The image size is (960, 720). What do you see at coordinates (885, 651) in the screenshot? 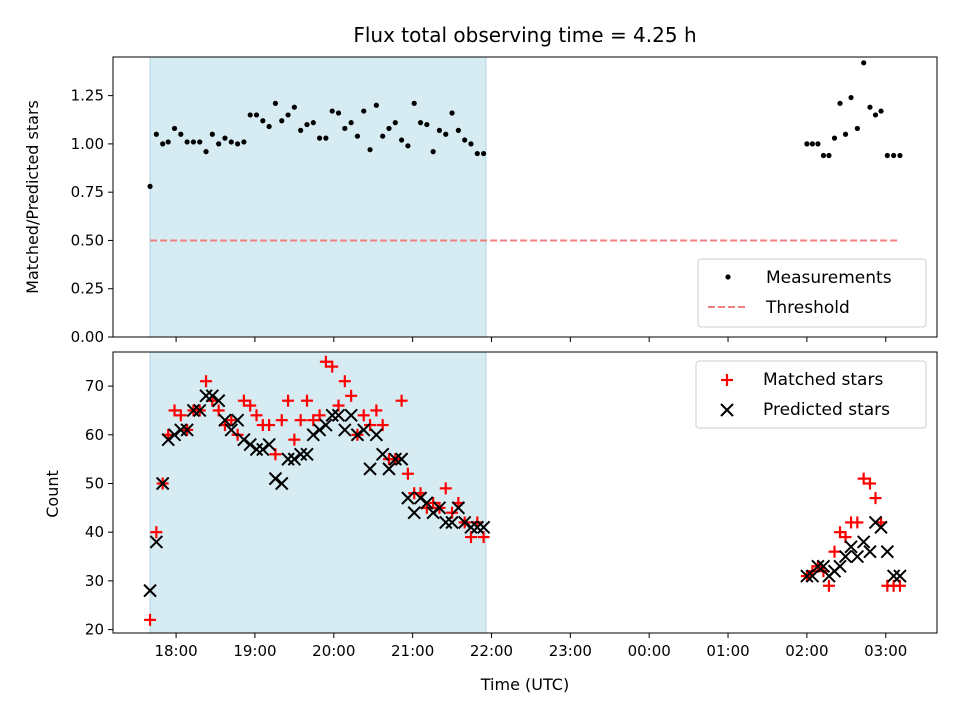
I see `xtick-label: 03:00` at bounding box center [885, 651].